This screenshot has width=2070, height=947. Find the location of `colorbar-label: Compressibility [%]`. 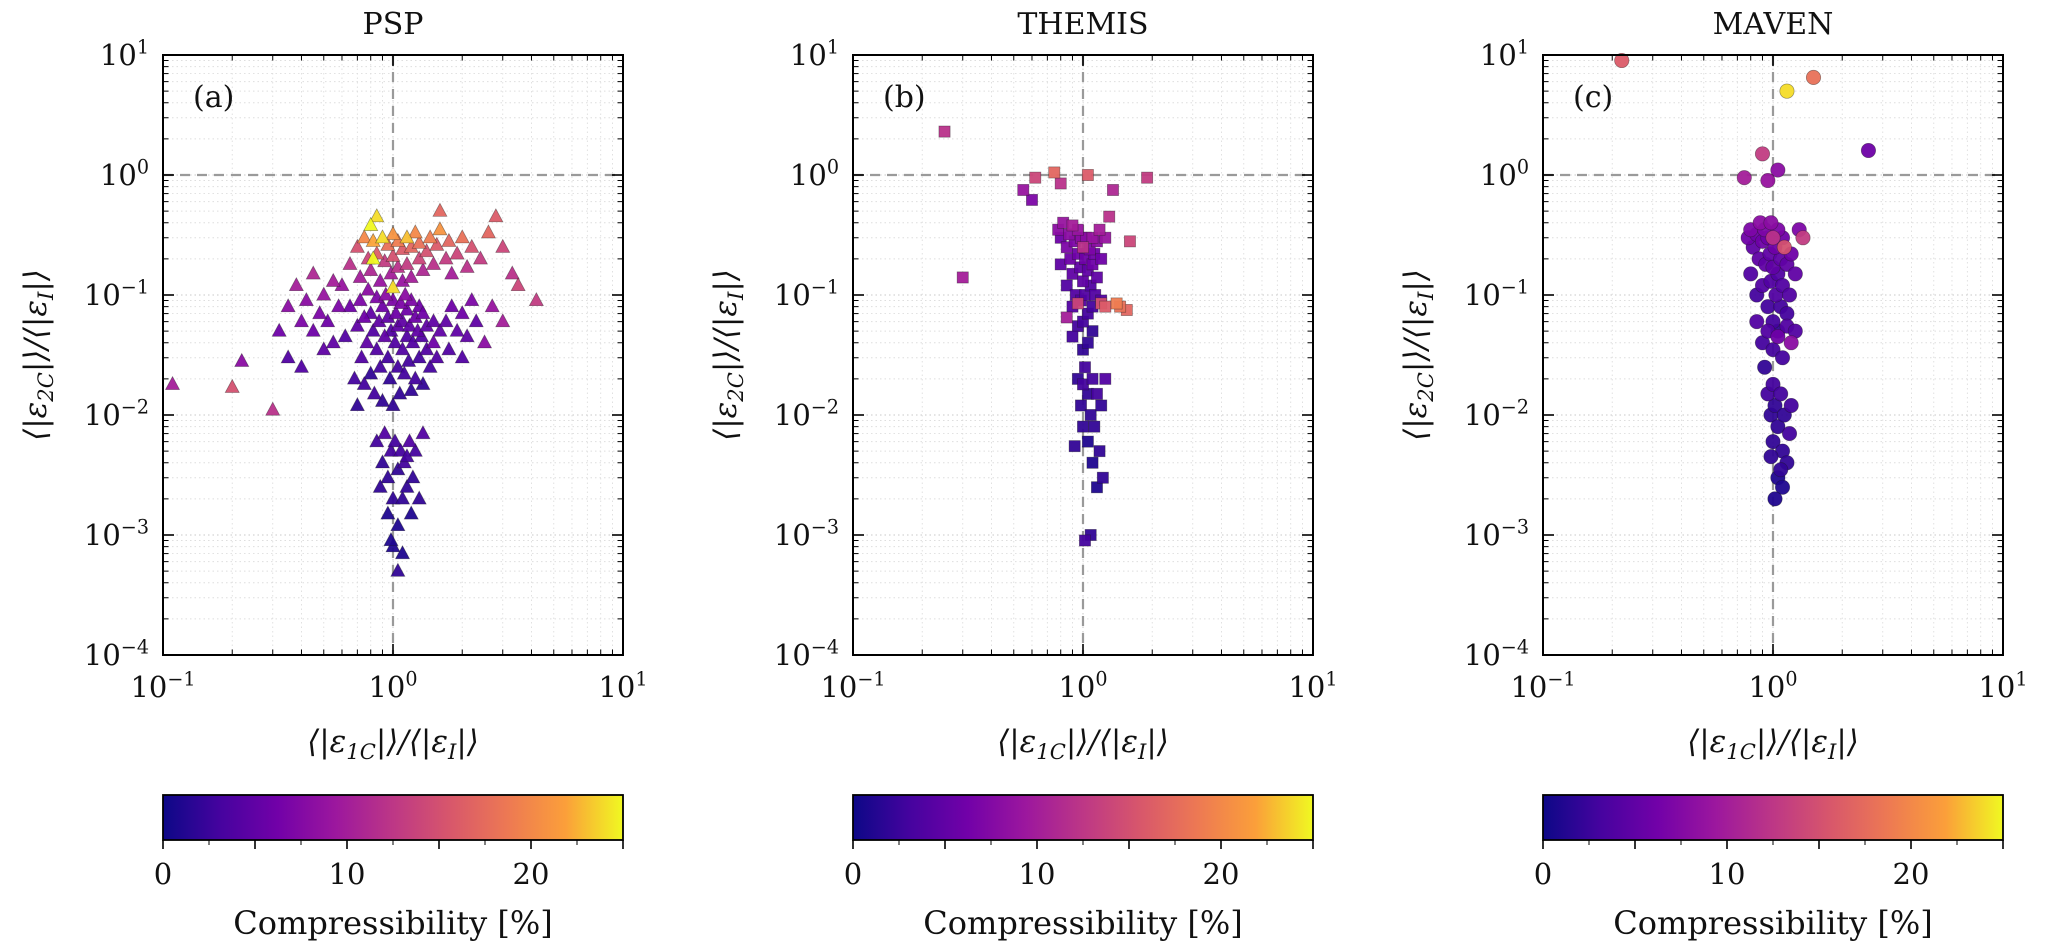

colorbar-label: Compressibility [%] is located at coordinates (1083, 923).